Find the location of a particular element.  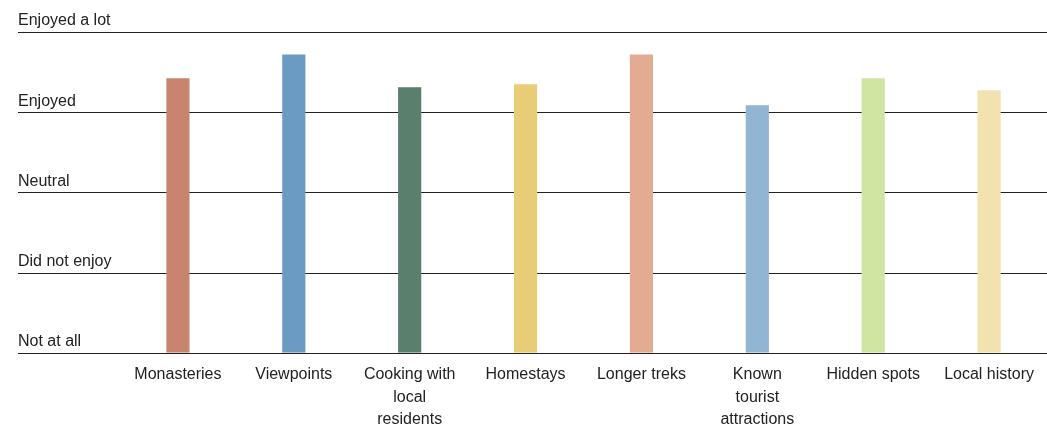

x-tick-label: Cooking with local residents is located at coordinates (409, 396).